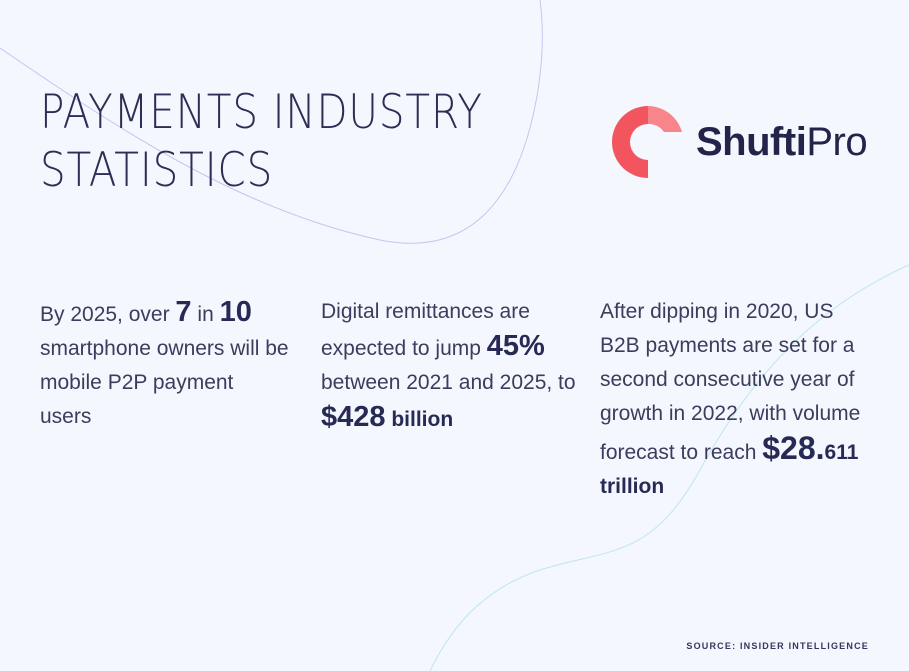 Image resolution: width=909 pixels, height=671 pixels. What do you see at coordinates (183, 312) in the screenshot?
I see `stat-1-number-7: 7` at bounding box center [183, 312].